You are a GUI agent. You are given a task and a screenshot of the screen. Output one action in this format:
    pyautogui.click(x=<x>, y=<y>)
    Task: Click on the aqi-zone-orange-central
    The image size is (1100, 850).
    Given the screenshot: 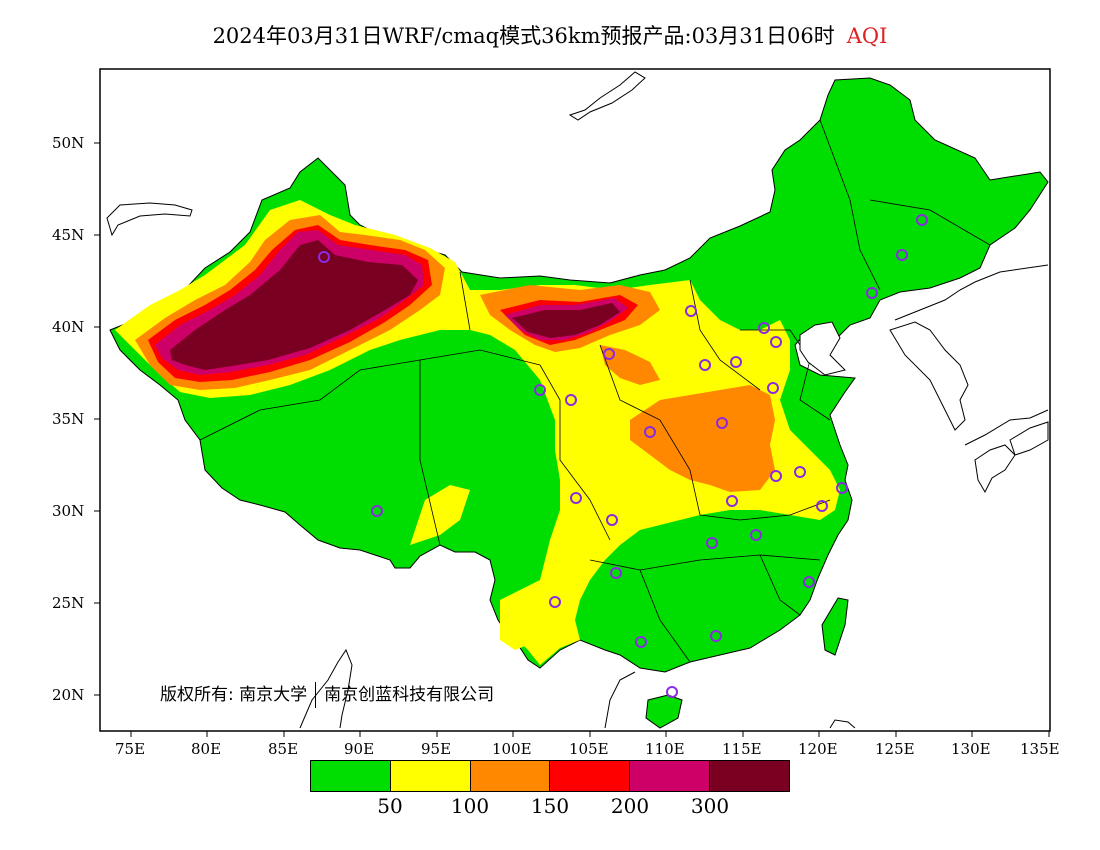 What is the action you would take?
    pyautogui.click(x=702, y=438)
    